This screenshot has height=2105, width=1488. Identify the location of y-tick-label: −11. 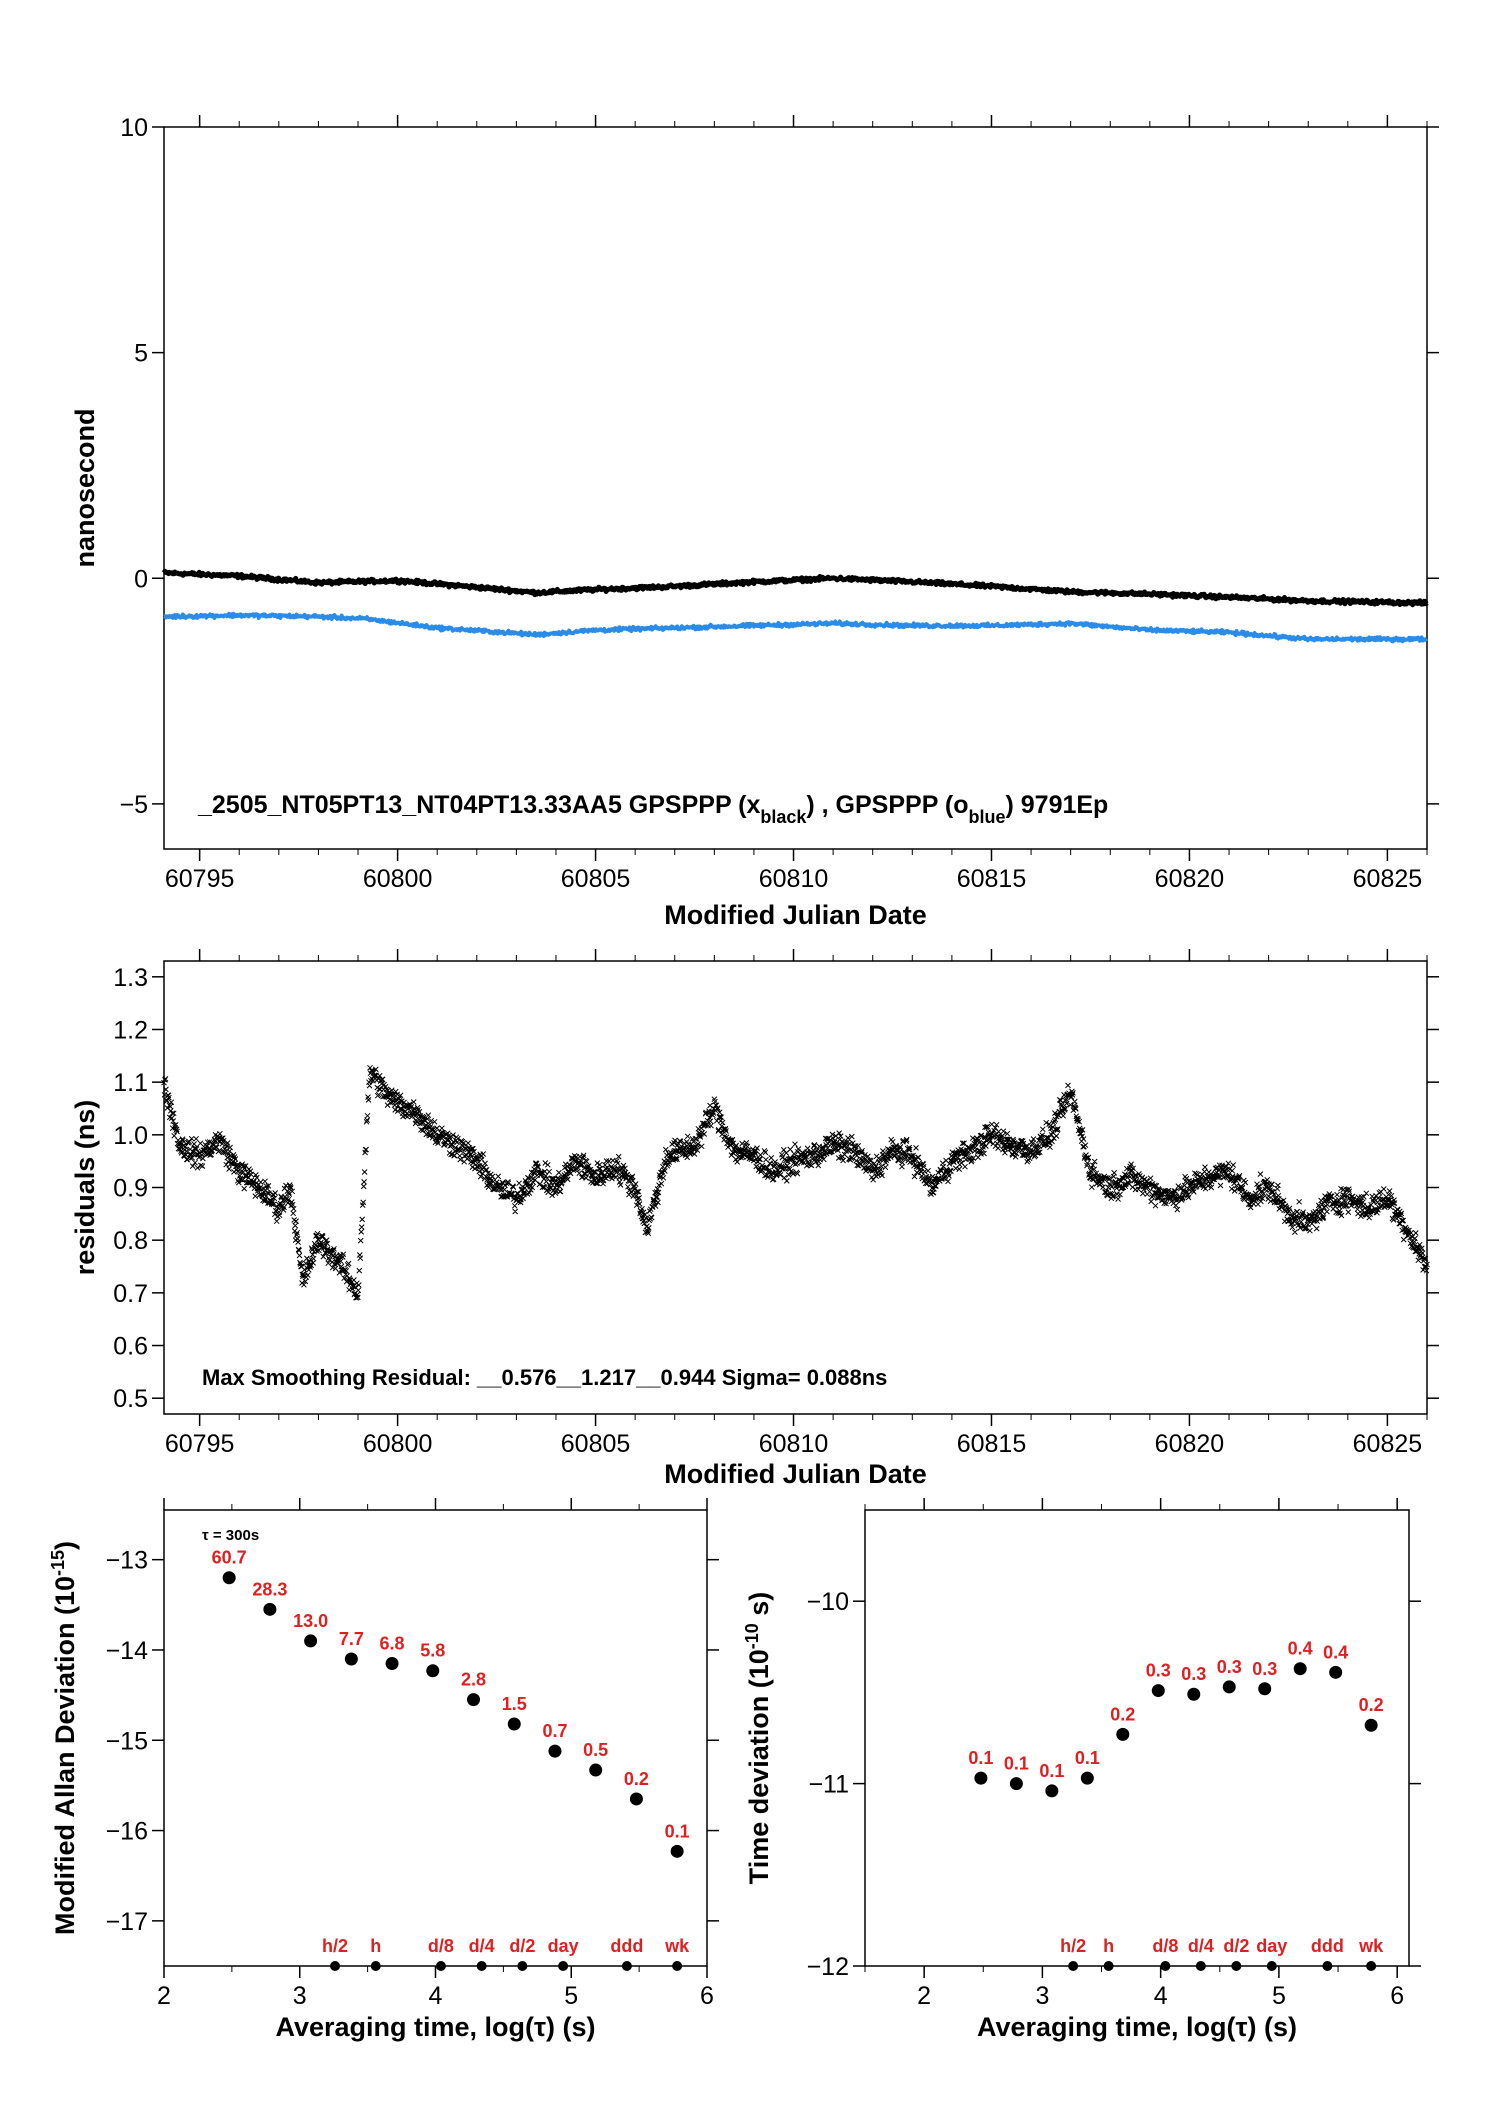
(828, 1785).